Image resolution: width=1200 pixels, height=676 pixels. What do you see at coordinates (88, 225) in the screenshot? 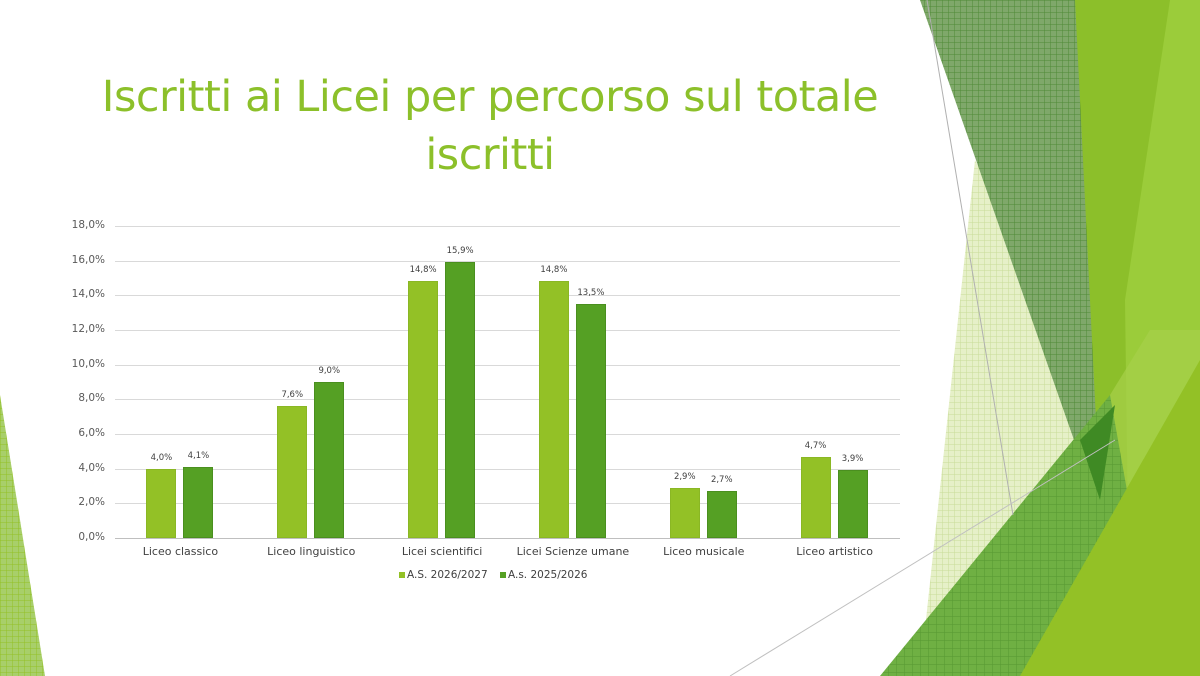
I see `y-tick-label: 18,0%` at bounding box center [88, 225].